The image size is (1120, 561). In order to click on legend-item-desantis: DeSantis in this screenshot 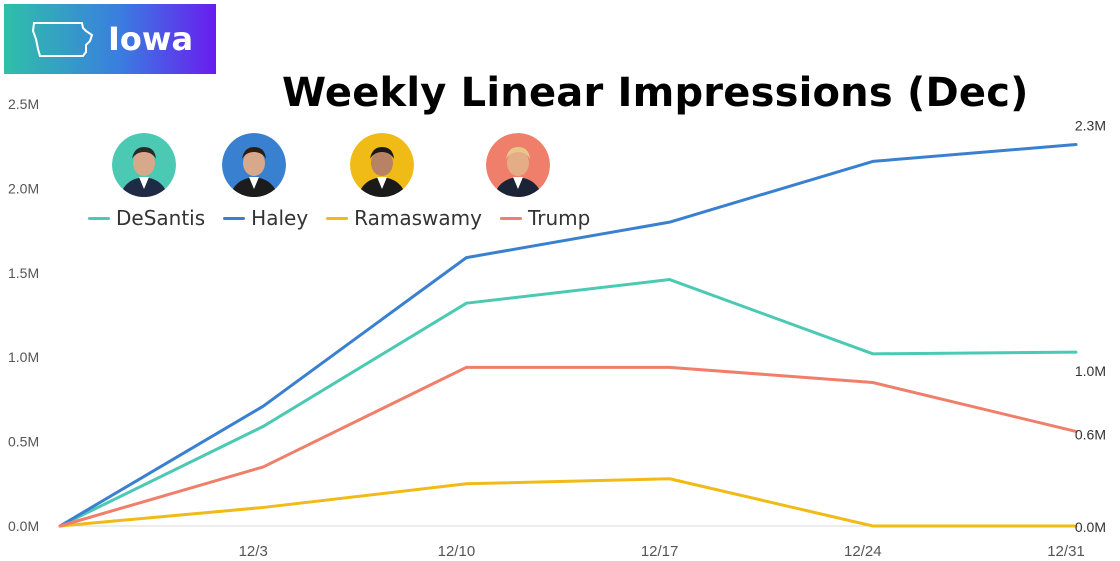, I will do `click(146, 218)`.